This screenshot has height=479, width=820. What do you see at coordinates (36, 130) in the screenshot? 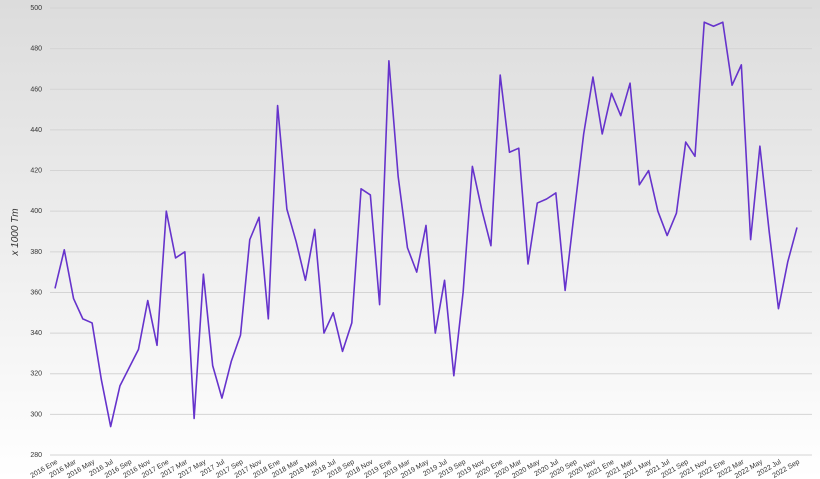
I see `y-tick-label: 440` at bounding box center [36, 130].